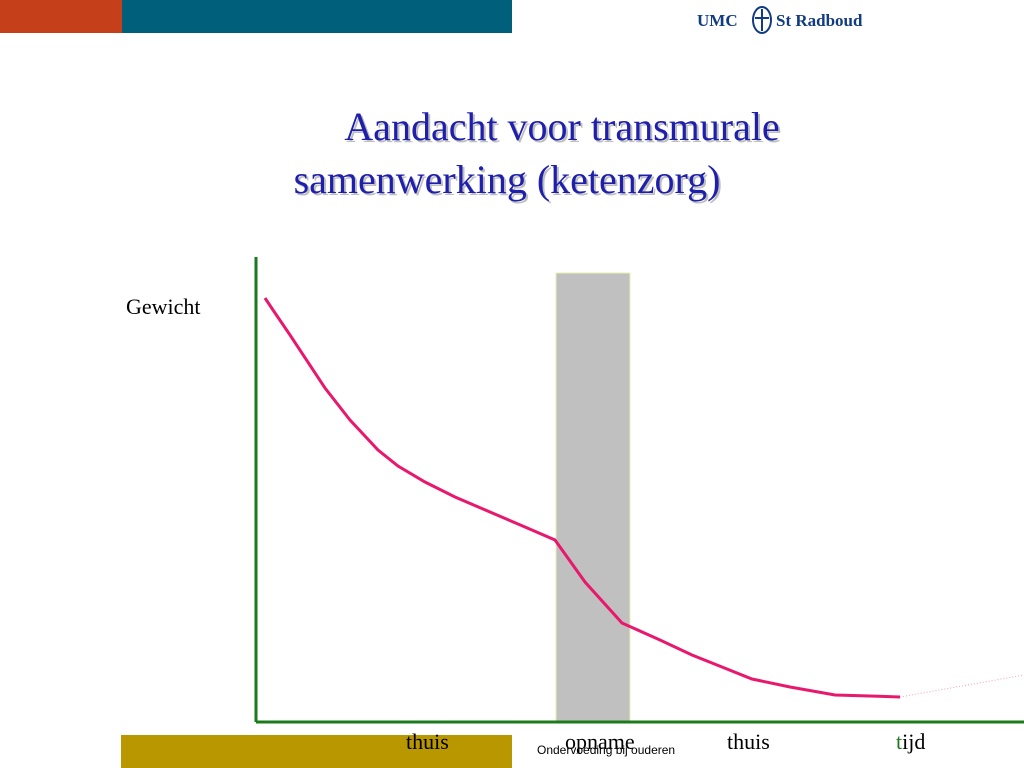 The width and height of the screenshot is (1024, 768). What do you see at coordinates (163, 306) in the screenshot?
I see `y-axis-label: Gewicht` at bounding box center [163, 306].